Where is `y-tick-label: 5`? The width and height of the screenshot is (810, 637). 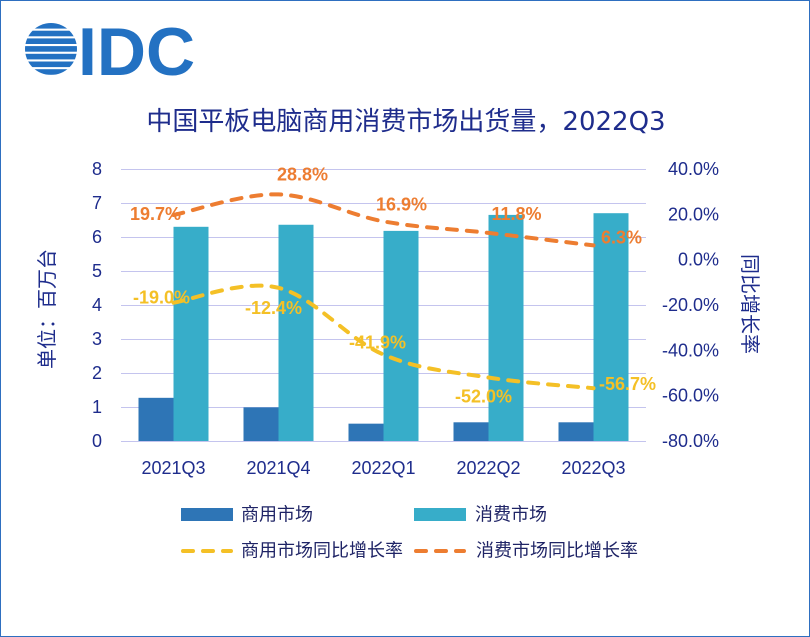
y-tick-label: 5 is located at coordinates (97, 271).